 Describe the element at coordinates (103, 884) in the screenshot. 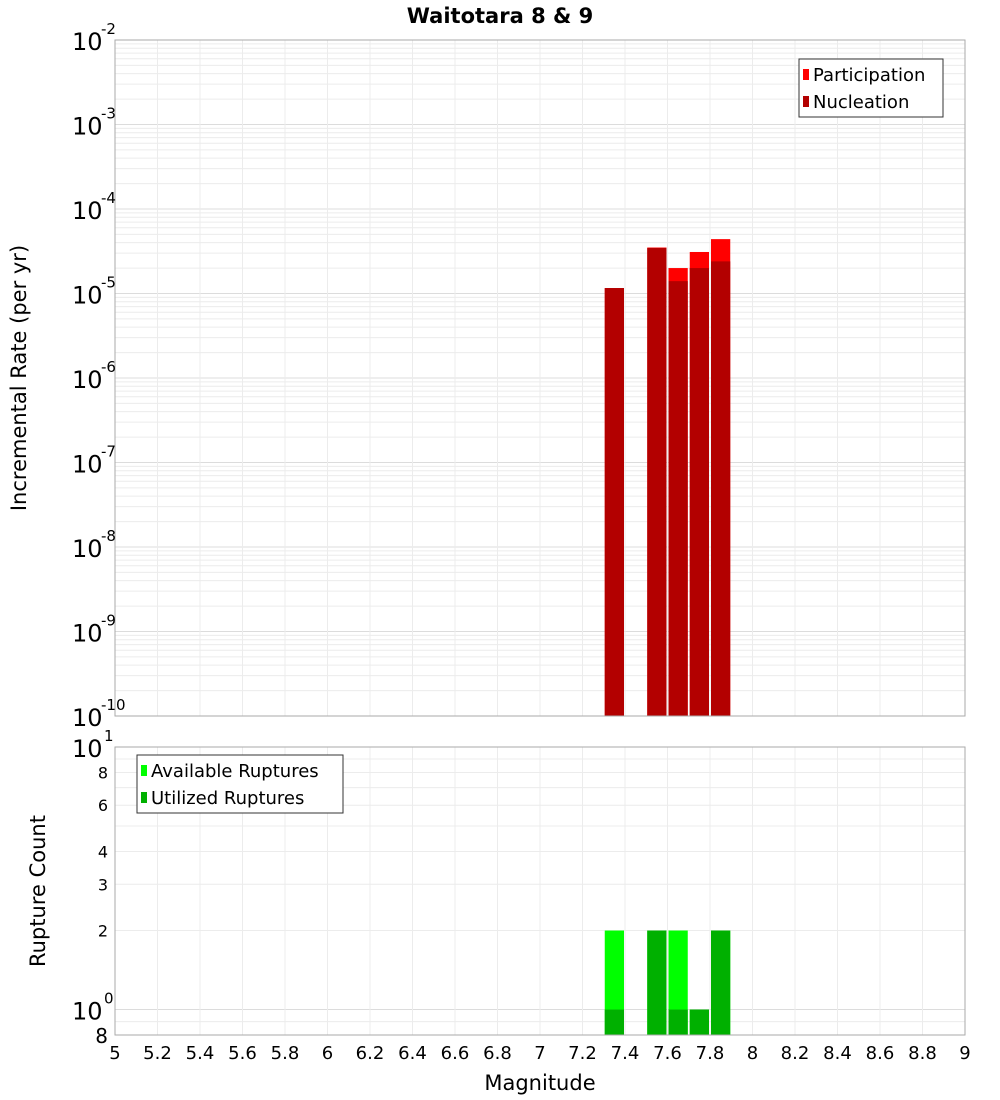

I see `y-tick-label: 3` at that location.